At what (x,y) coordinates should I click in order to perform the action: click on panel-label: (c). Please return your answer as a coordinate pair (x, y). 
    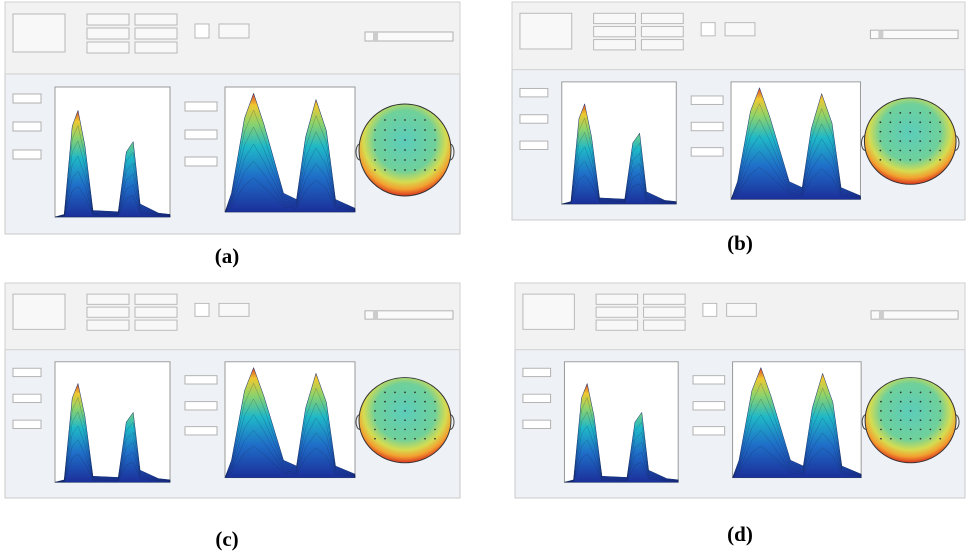
    Looking at the image, I should click on (226, 539).